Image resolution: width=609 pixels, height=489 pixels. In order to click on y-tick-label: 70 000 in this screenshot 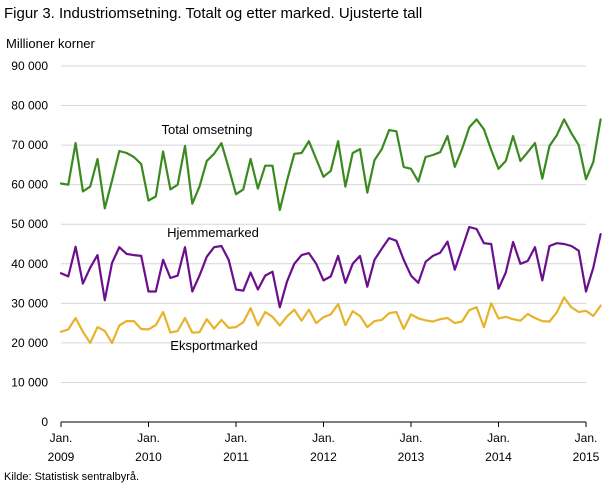, I will do `click(29, 145)`.